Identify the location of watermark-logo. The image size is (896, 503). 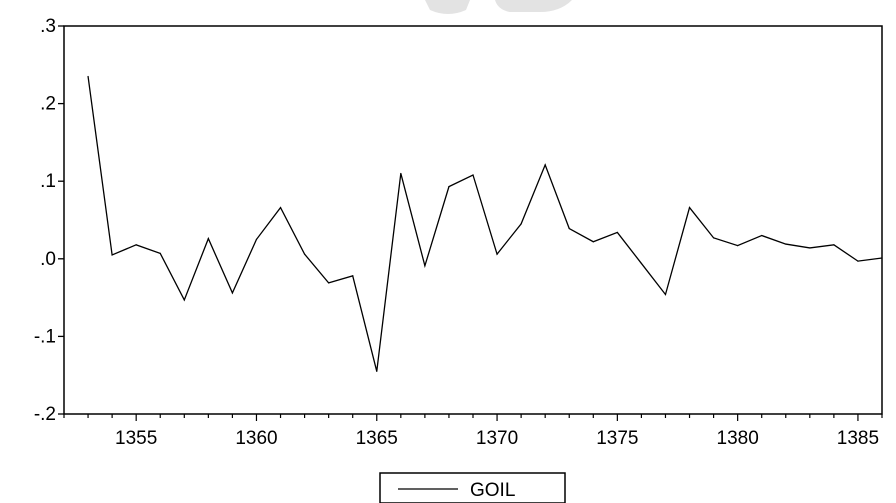
(498, 7).